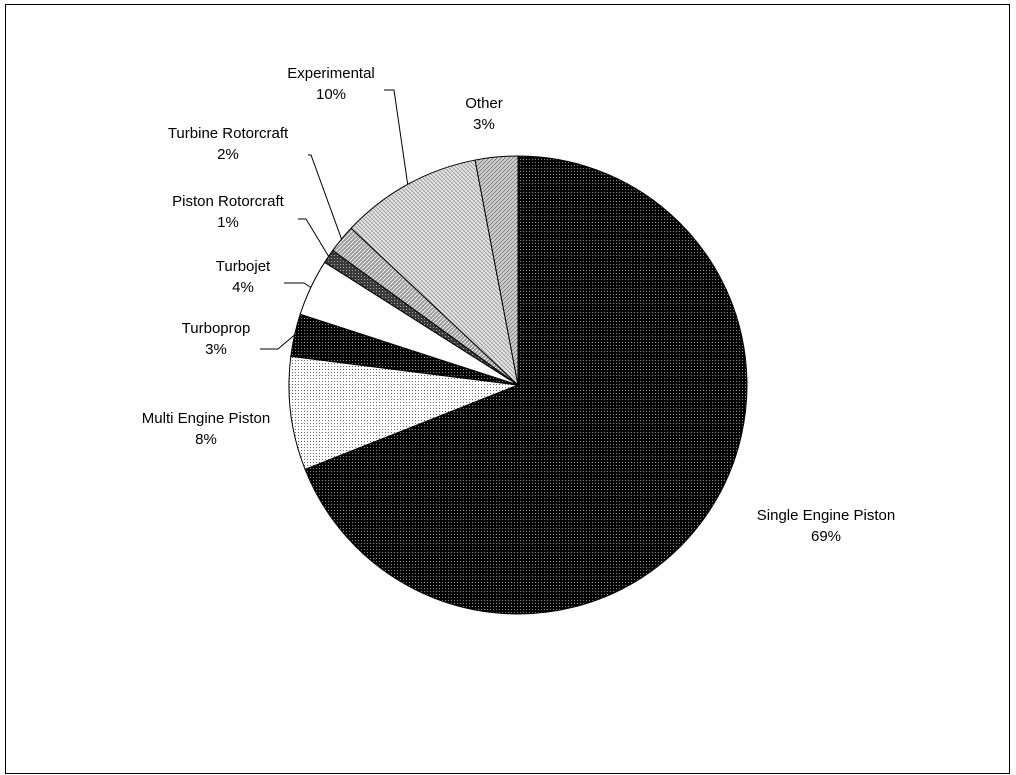 The height and width of the screenshot is (775, 1016). I want to click on slice-percent-experimental: 10%, so click(331, 94).